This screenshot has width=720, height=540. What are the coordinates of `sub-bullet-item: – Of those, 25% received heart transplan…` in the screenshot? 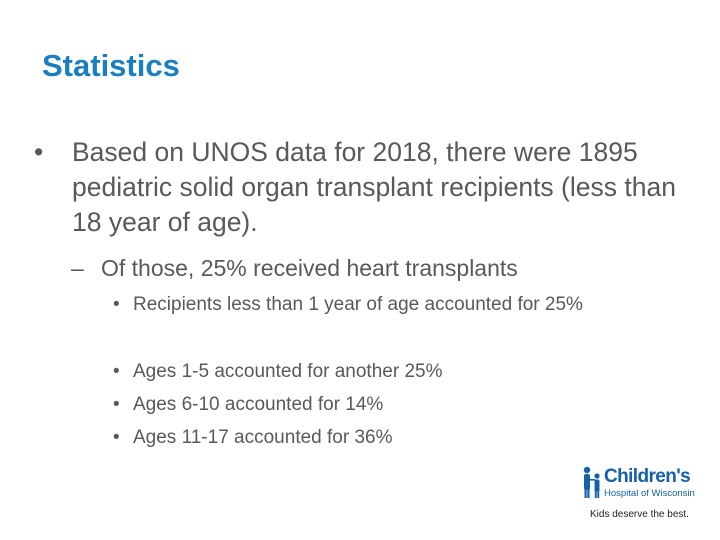 It's located at (376, 268).